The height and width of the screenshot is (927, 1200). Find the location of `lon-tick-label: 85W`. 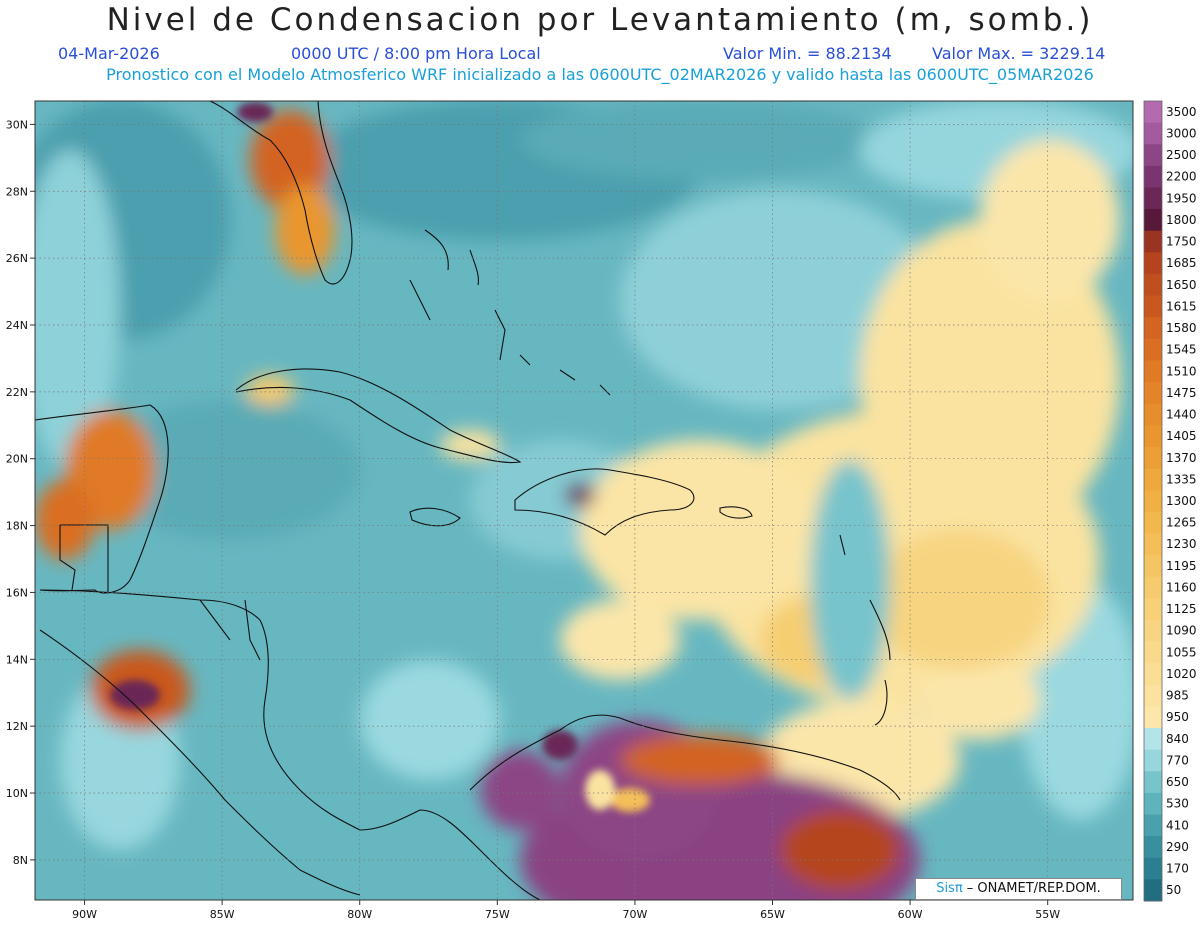

lon-tick-label: 85W is located at coordinates (222, 914).